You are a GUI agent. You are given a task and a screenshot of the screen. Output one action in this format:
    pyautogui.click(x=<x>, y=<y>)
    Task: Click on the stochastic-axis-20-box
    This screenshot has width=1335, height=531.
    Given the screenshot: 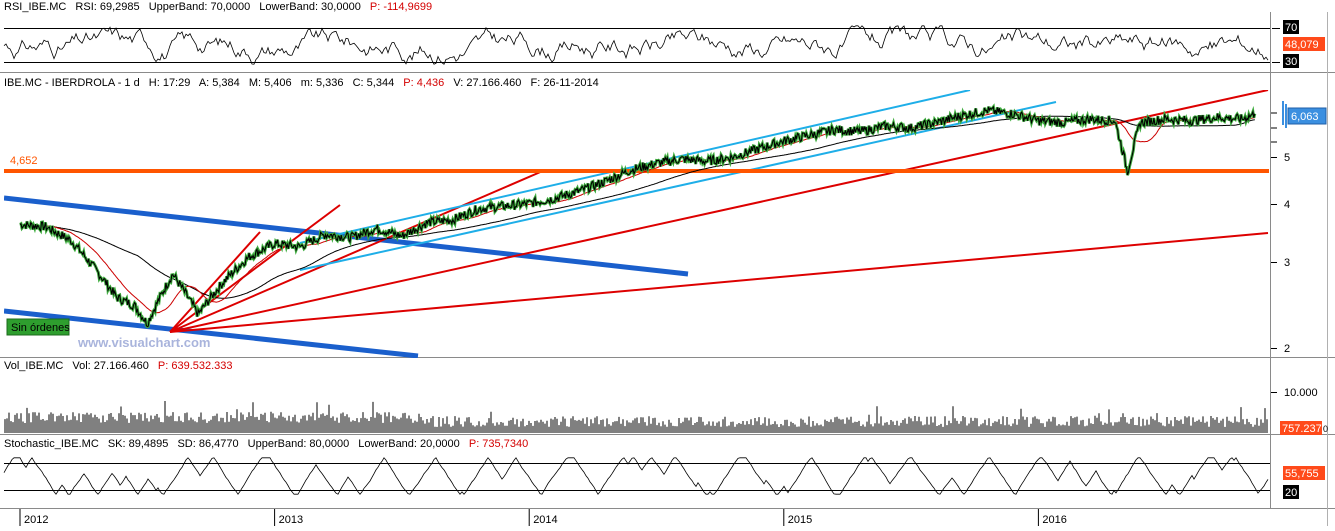 What is the action you would take?
    pyautogui.click(x=1291, y=492)
    